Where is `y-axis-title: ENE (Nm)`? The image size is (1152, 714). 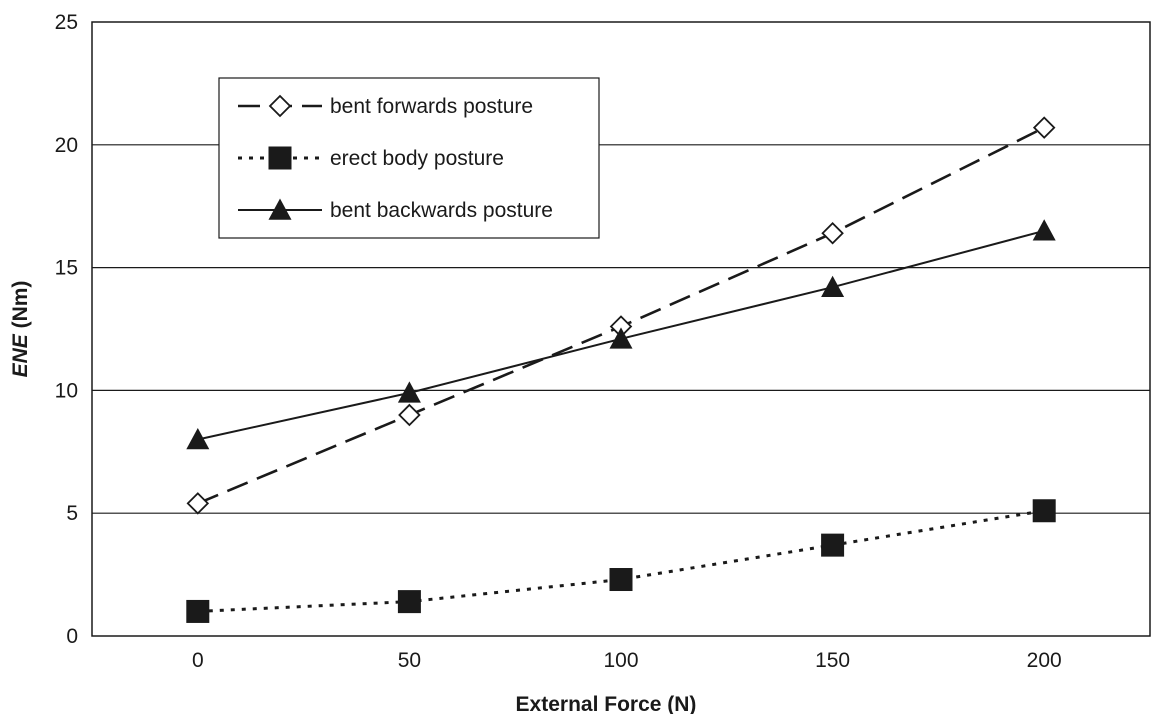
y-axis-title: ENE (Nm) is located at coordinates (20, 329).